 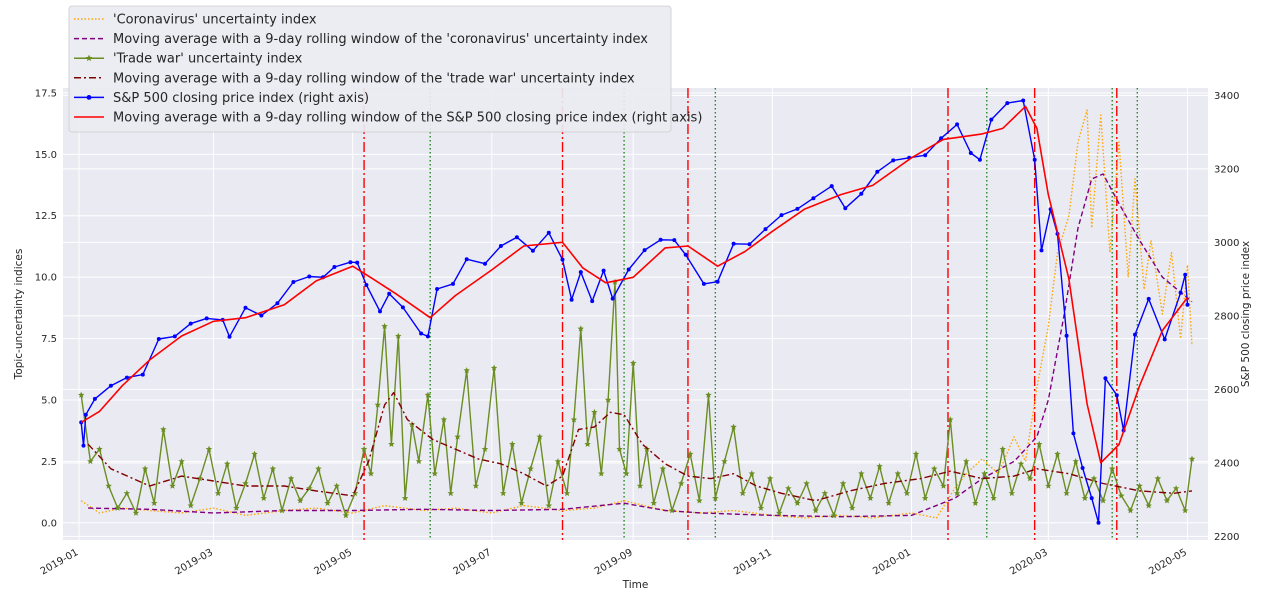 What do you see at coordinates (1246, 314) in the screenshot?
I see `y-axis-right-title: S&P 500 closing price index` at bounding box center [1246, 314].